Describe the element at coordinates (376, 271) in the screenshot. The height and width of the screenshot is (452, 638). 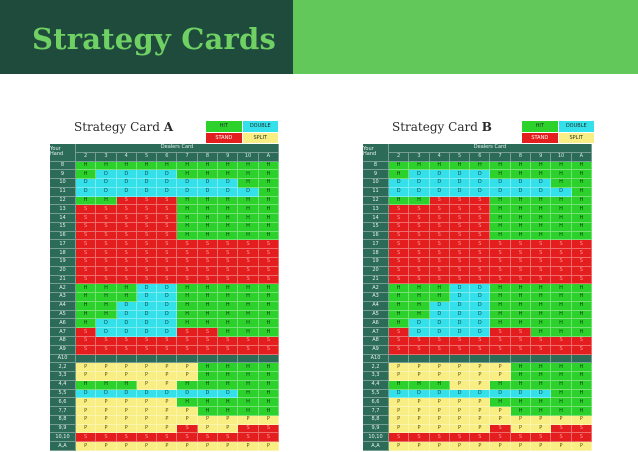
I see `hand-label: 20` at that location.